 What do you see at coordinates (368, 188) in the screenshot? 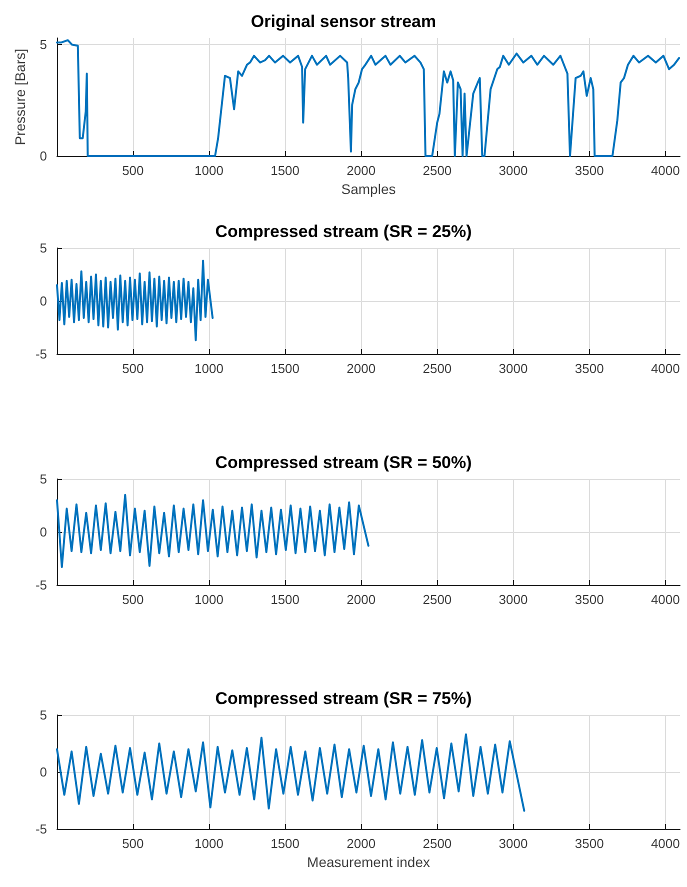
I see `x-axis-title: Samples` at bounding box center [368, 188].